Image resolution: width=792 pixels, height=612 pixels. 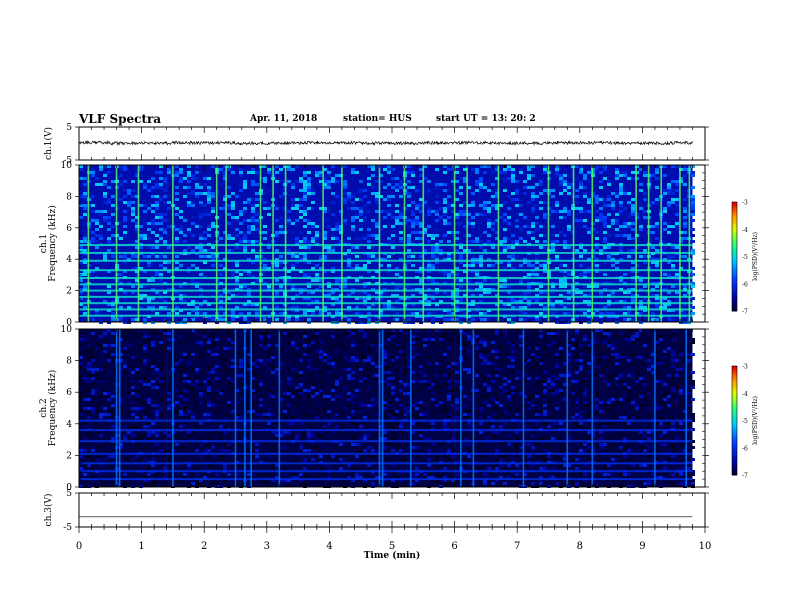 What do you see at coordinates (454, 546) in the screenshot?
I see `x-tick-label: 6` at bounding box center [454, 546].